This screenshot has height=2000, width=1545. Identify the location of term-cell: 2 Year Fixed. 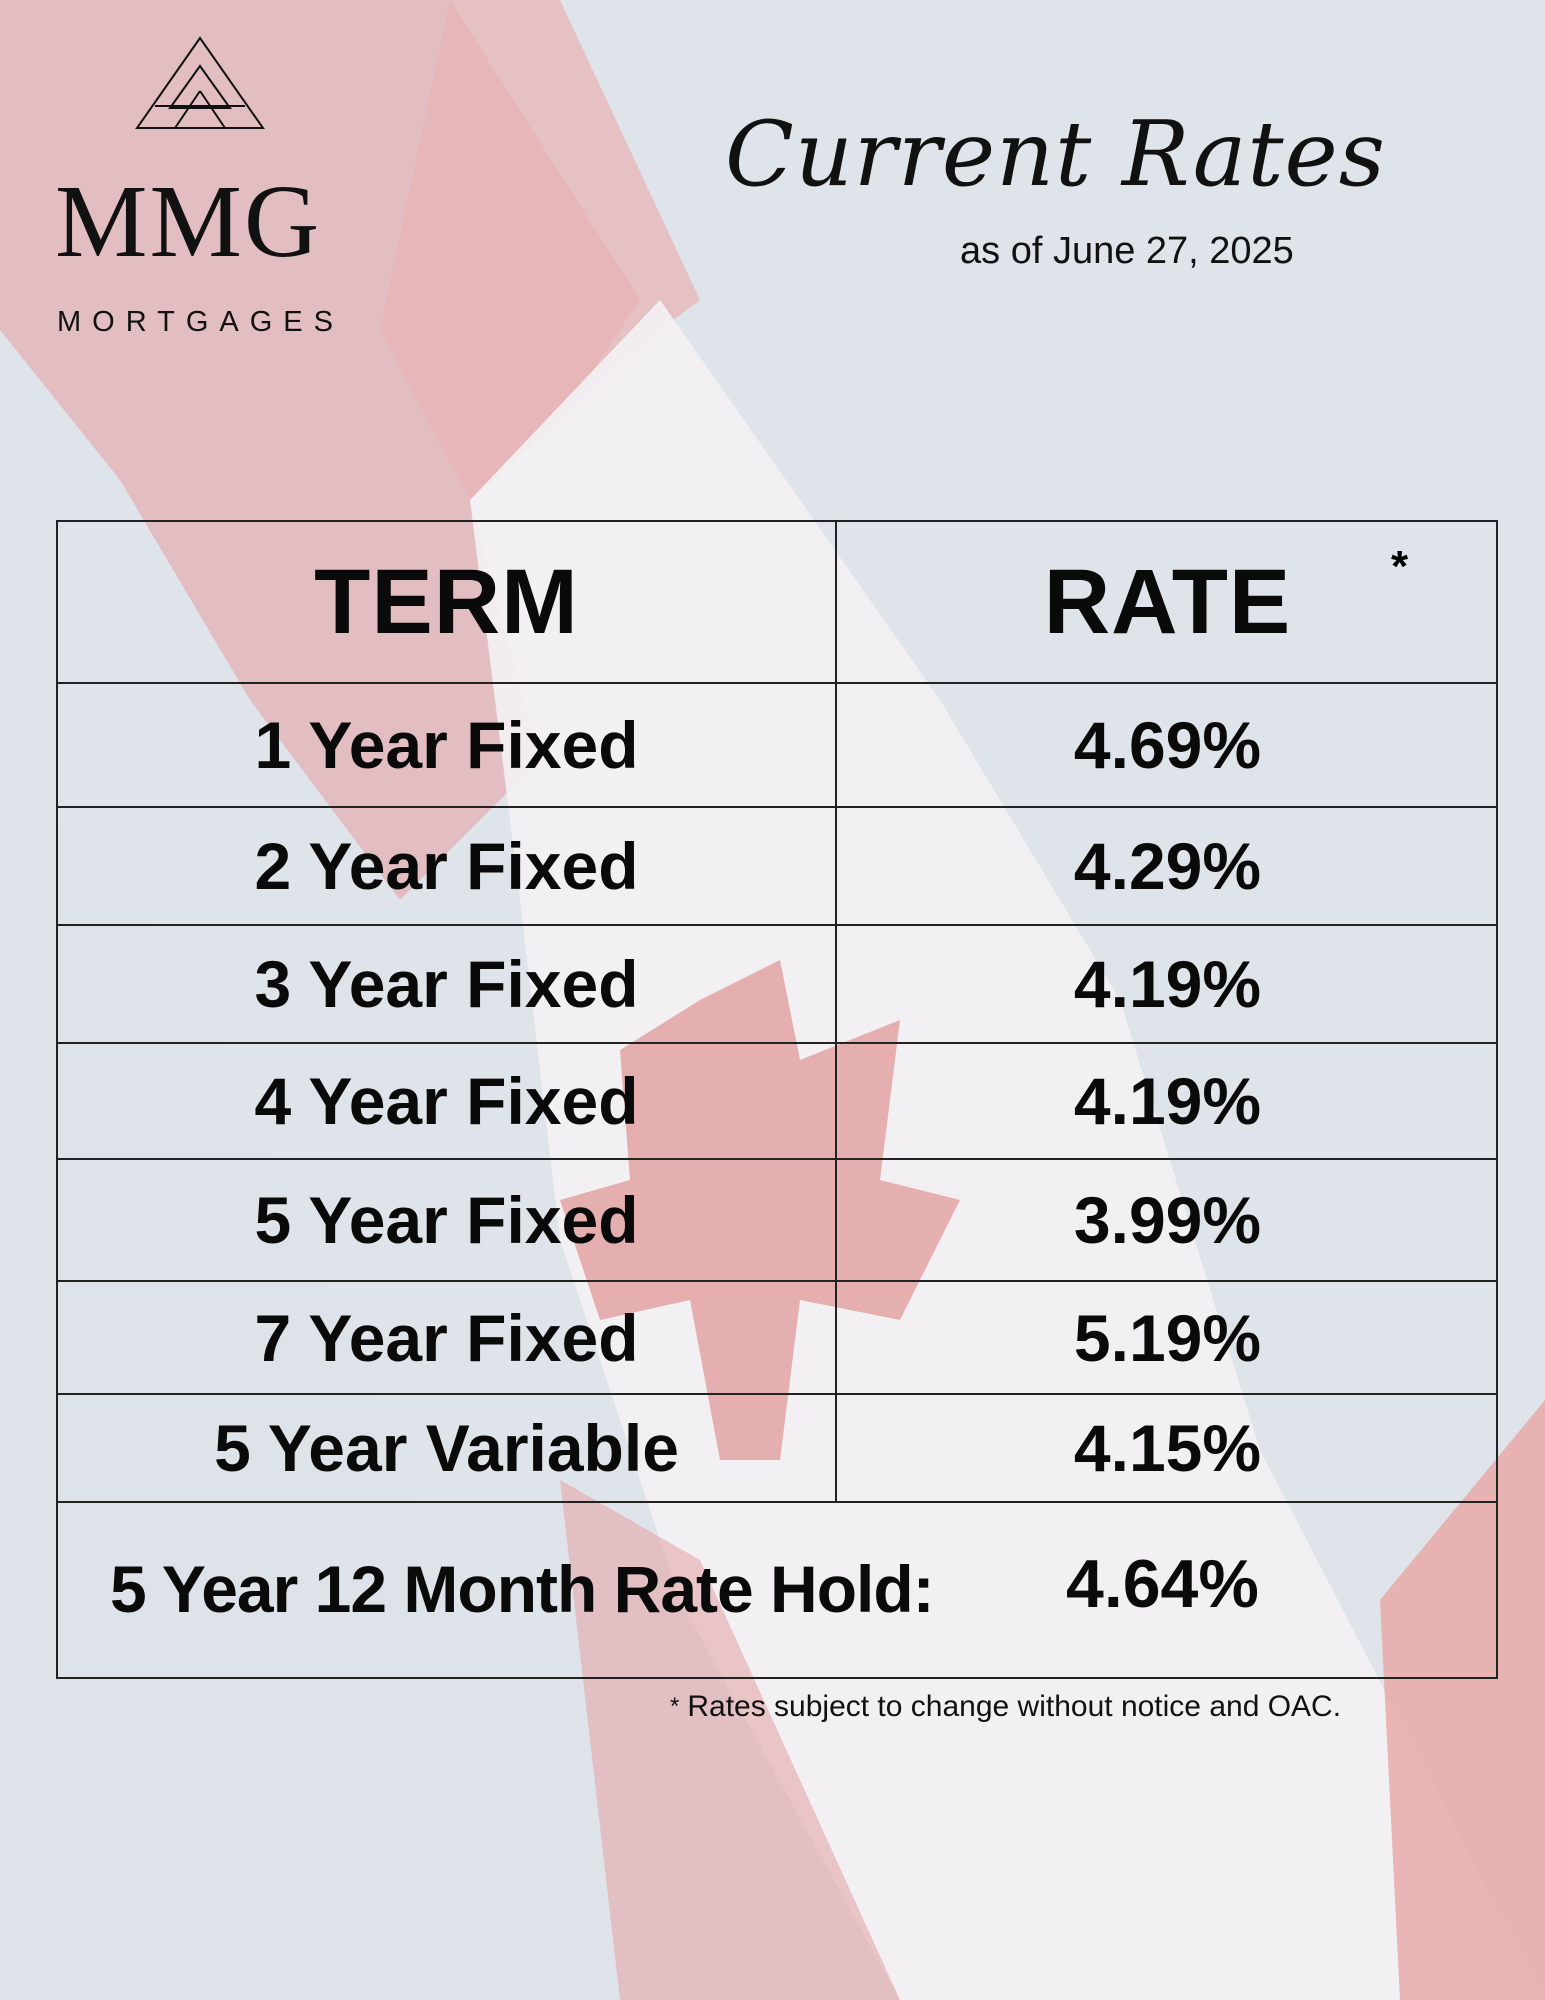
(447, 866).